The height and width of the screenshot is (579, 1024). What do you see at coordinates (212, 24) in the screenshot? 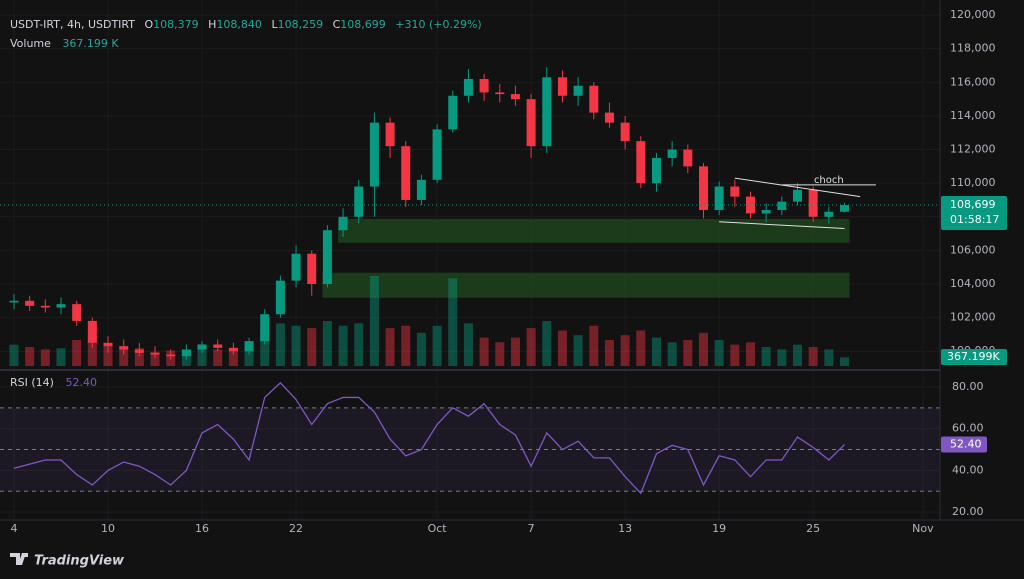
I see `high-label: H` at bounding box center [212, 24].